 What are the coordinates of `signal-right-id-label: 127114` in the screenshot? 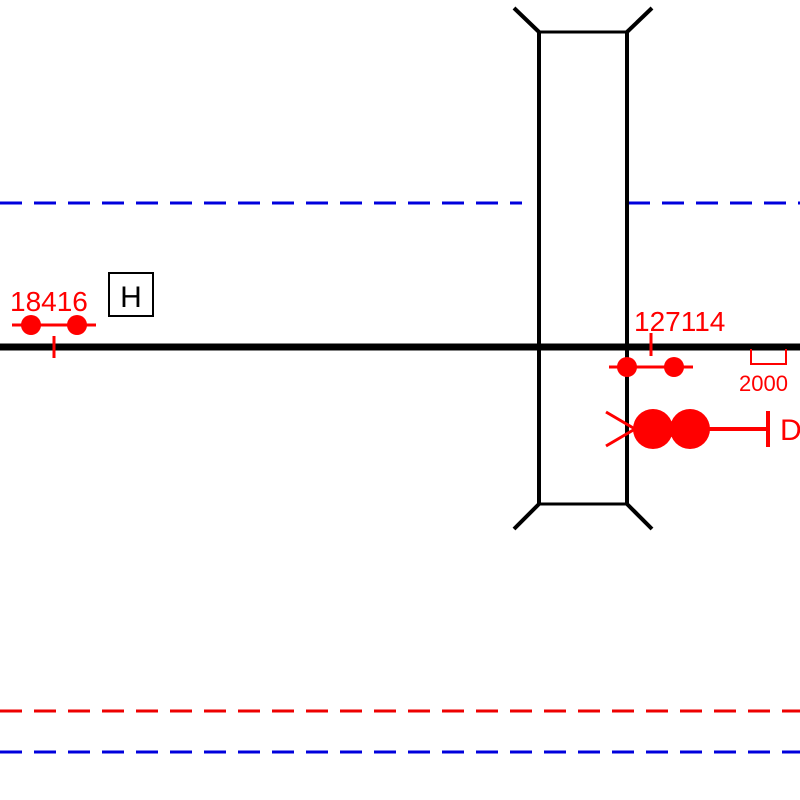 It's located at (679, 321).